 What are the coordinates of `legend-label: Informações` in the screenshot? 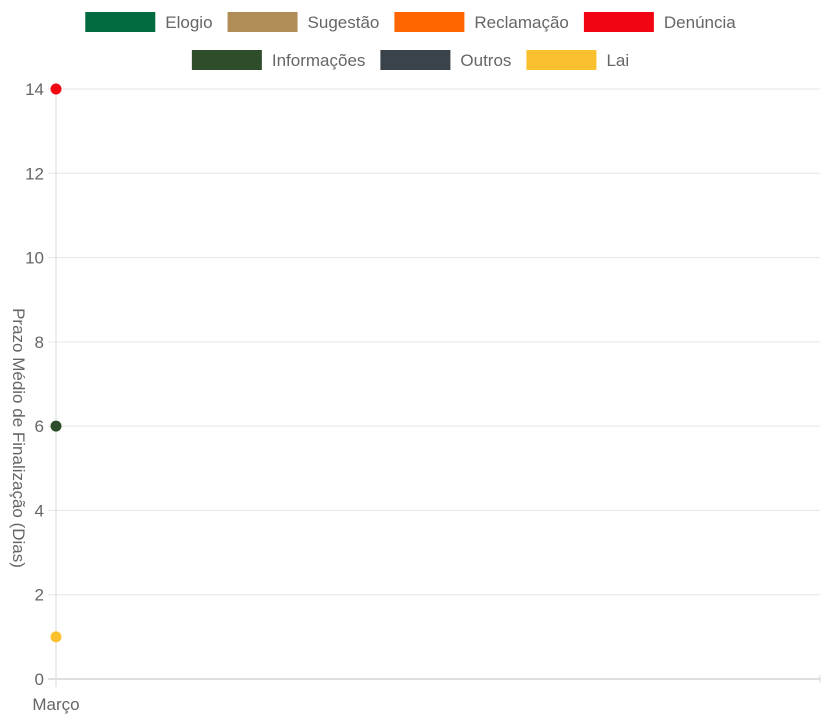 It's located at (319, 60).